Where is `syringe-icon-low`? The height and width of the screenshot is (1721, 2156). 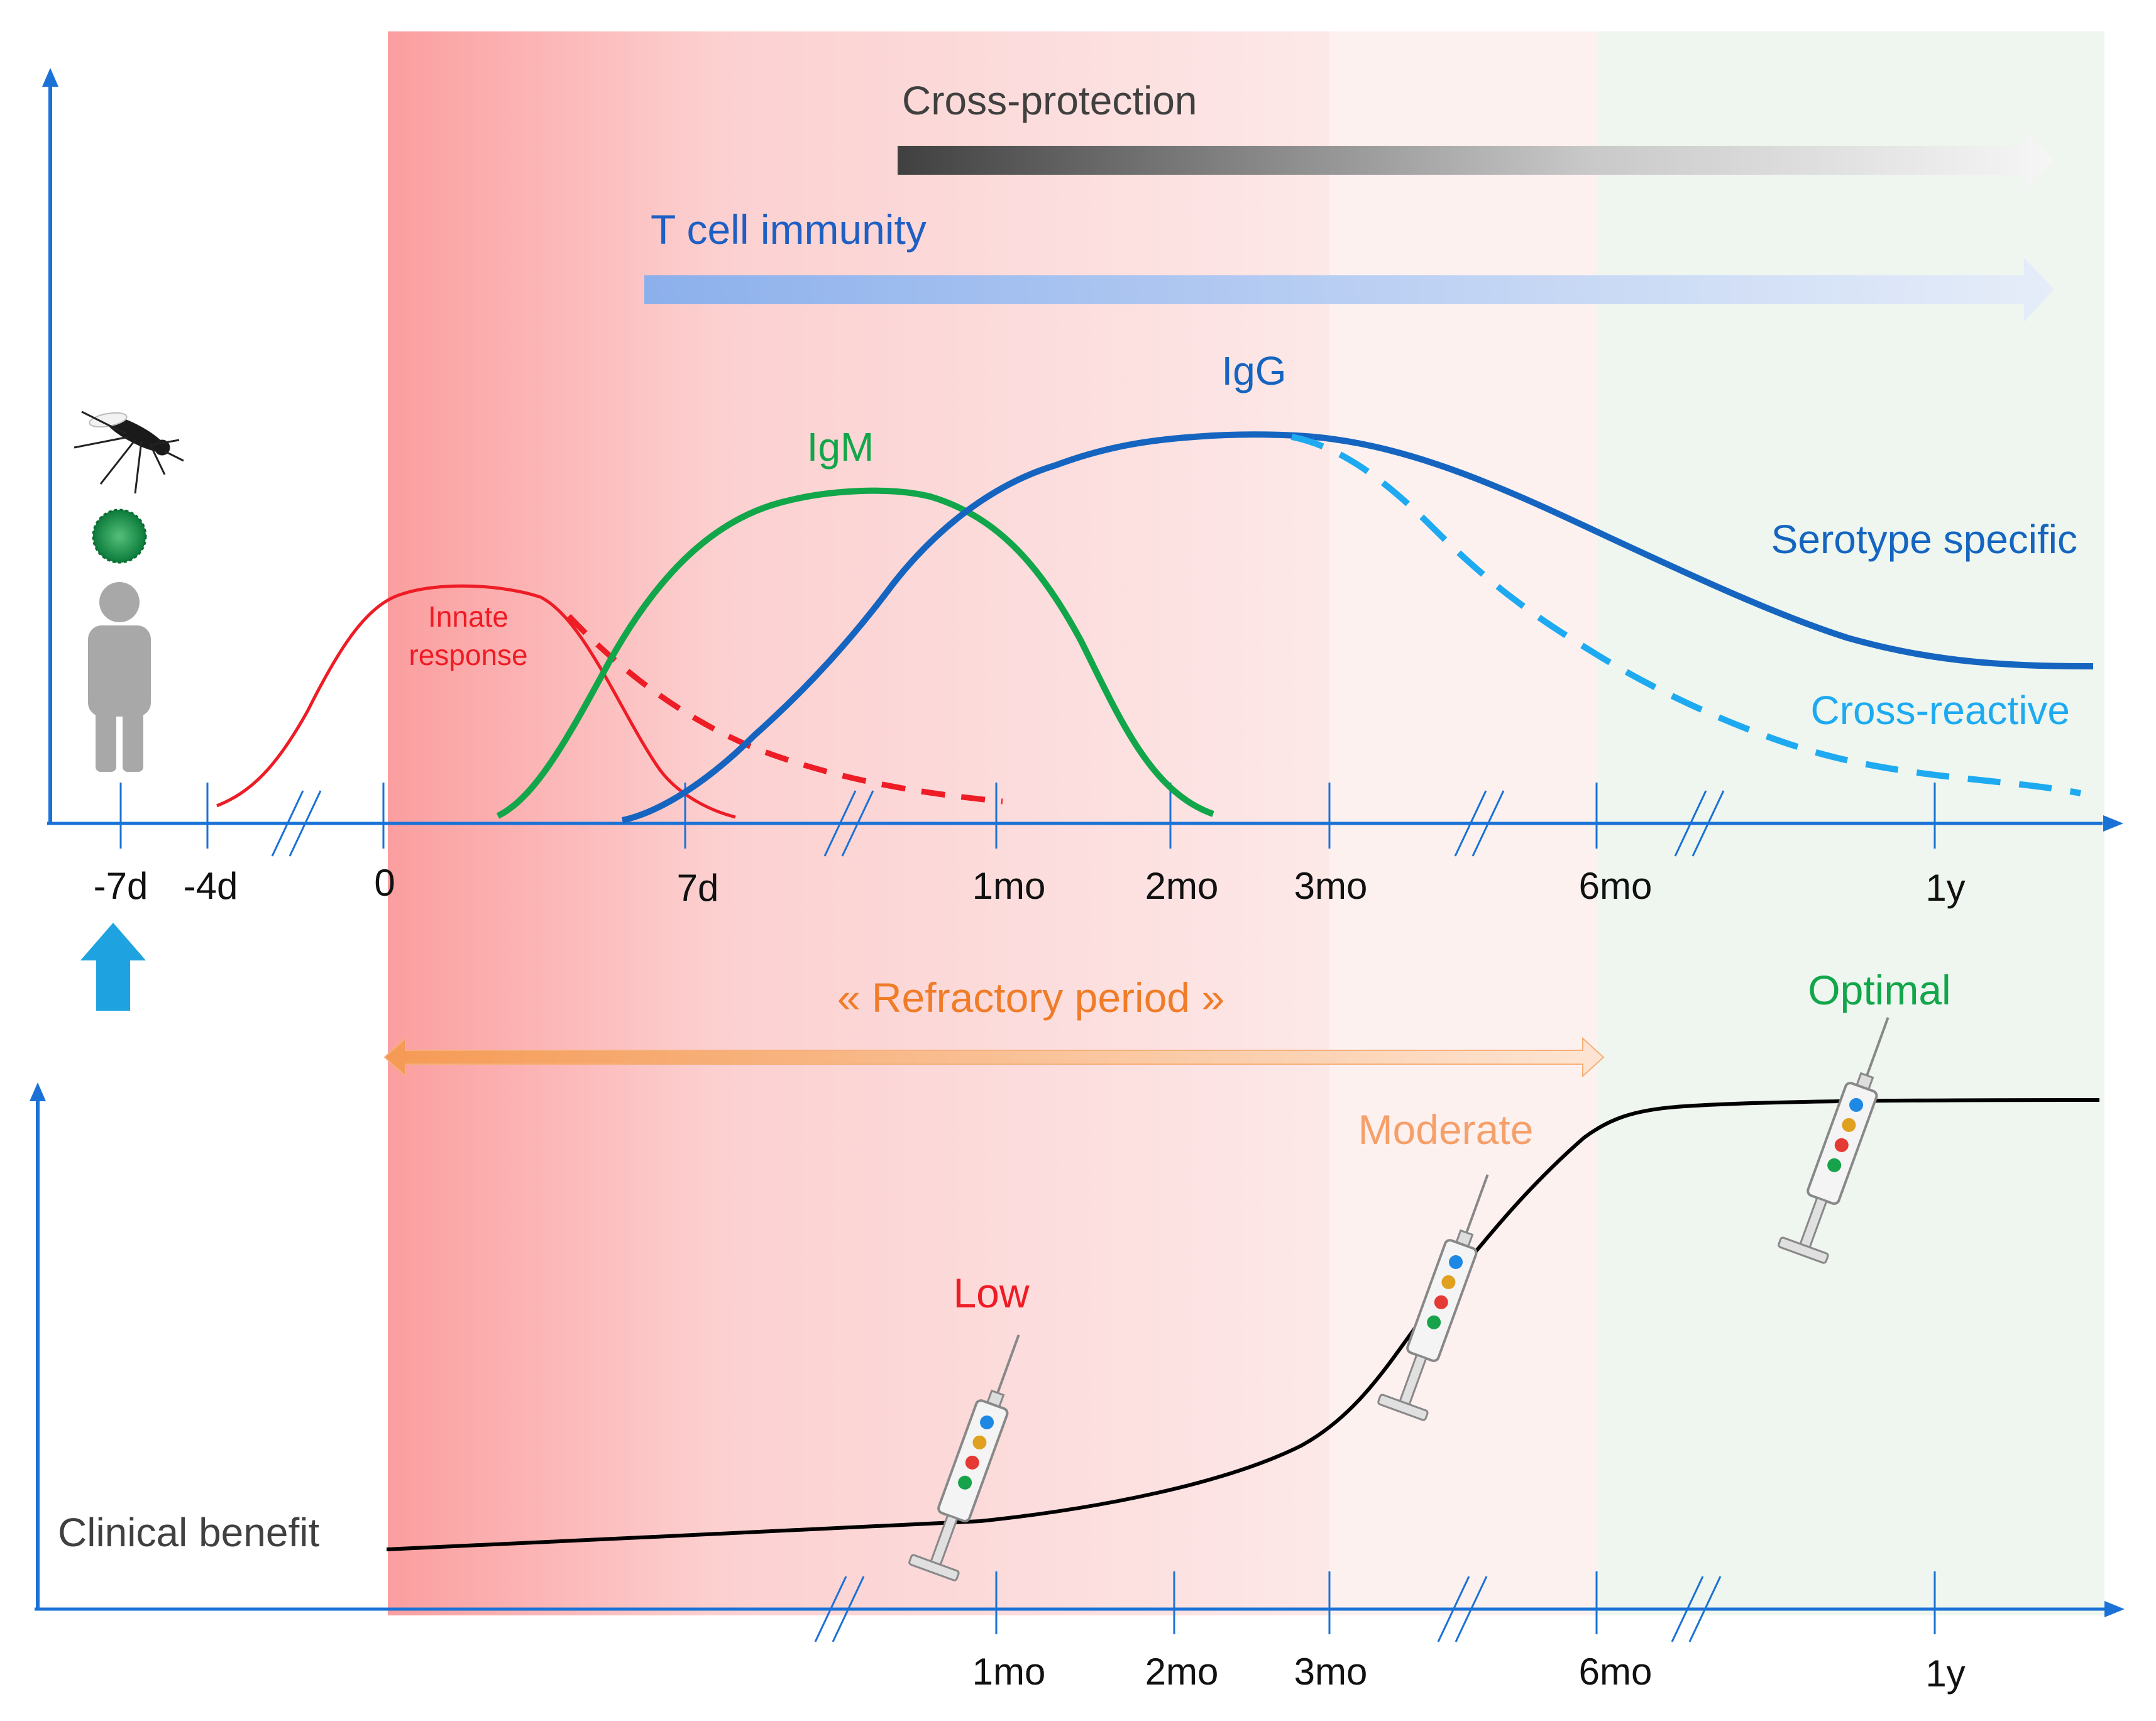 syringe-icon-low is located at coordinates (964, 1457).